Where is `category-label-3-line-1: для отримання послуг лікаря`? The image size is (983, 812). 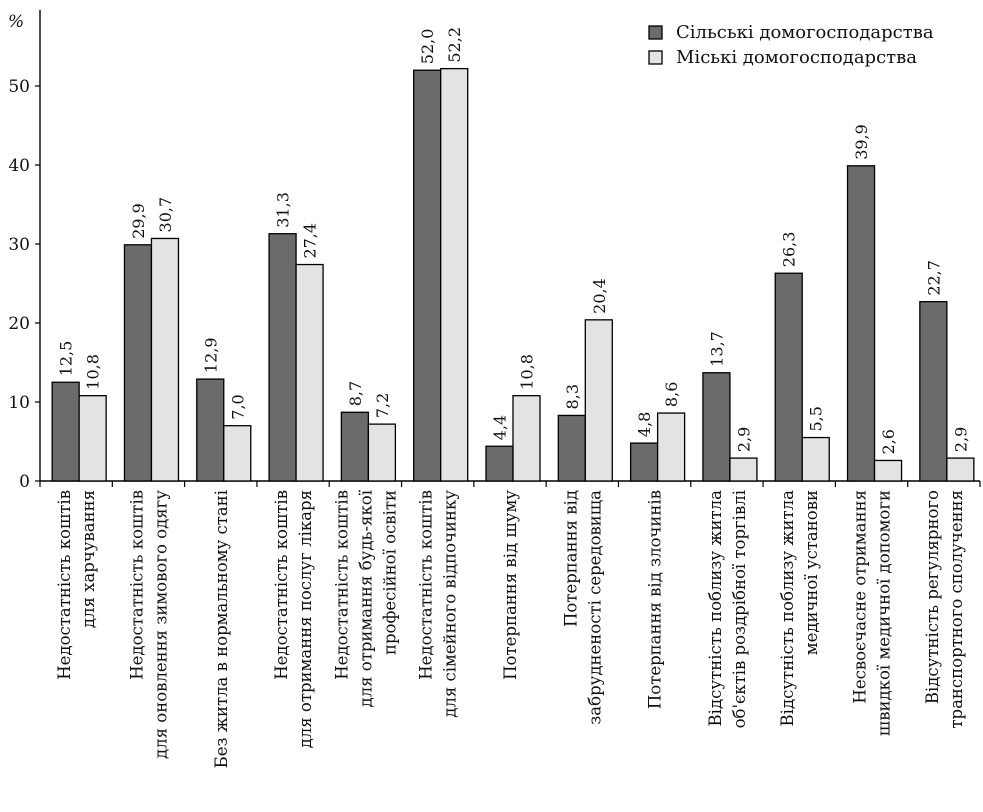 category-label-3-line-1: для отримання послуг лікаря is located at coordinates (305, 619).